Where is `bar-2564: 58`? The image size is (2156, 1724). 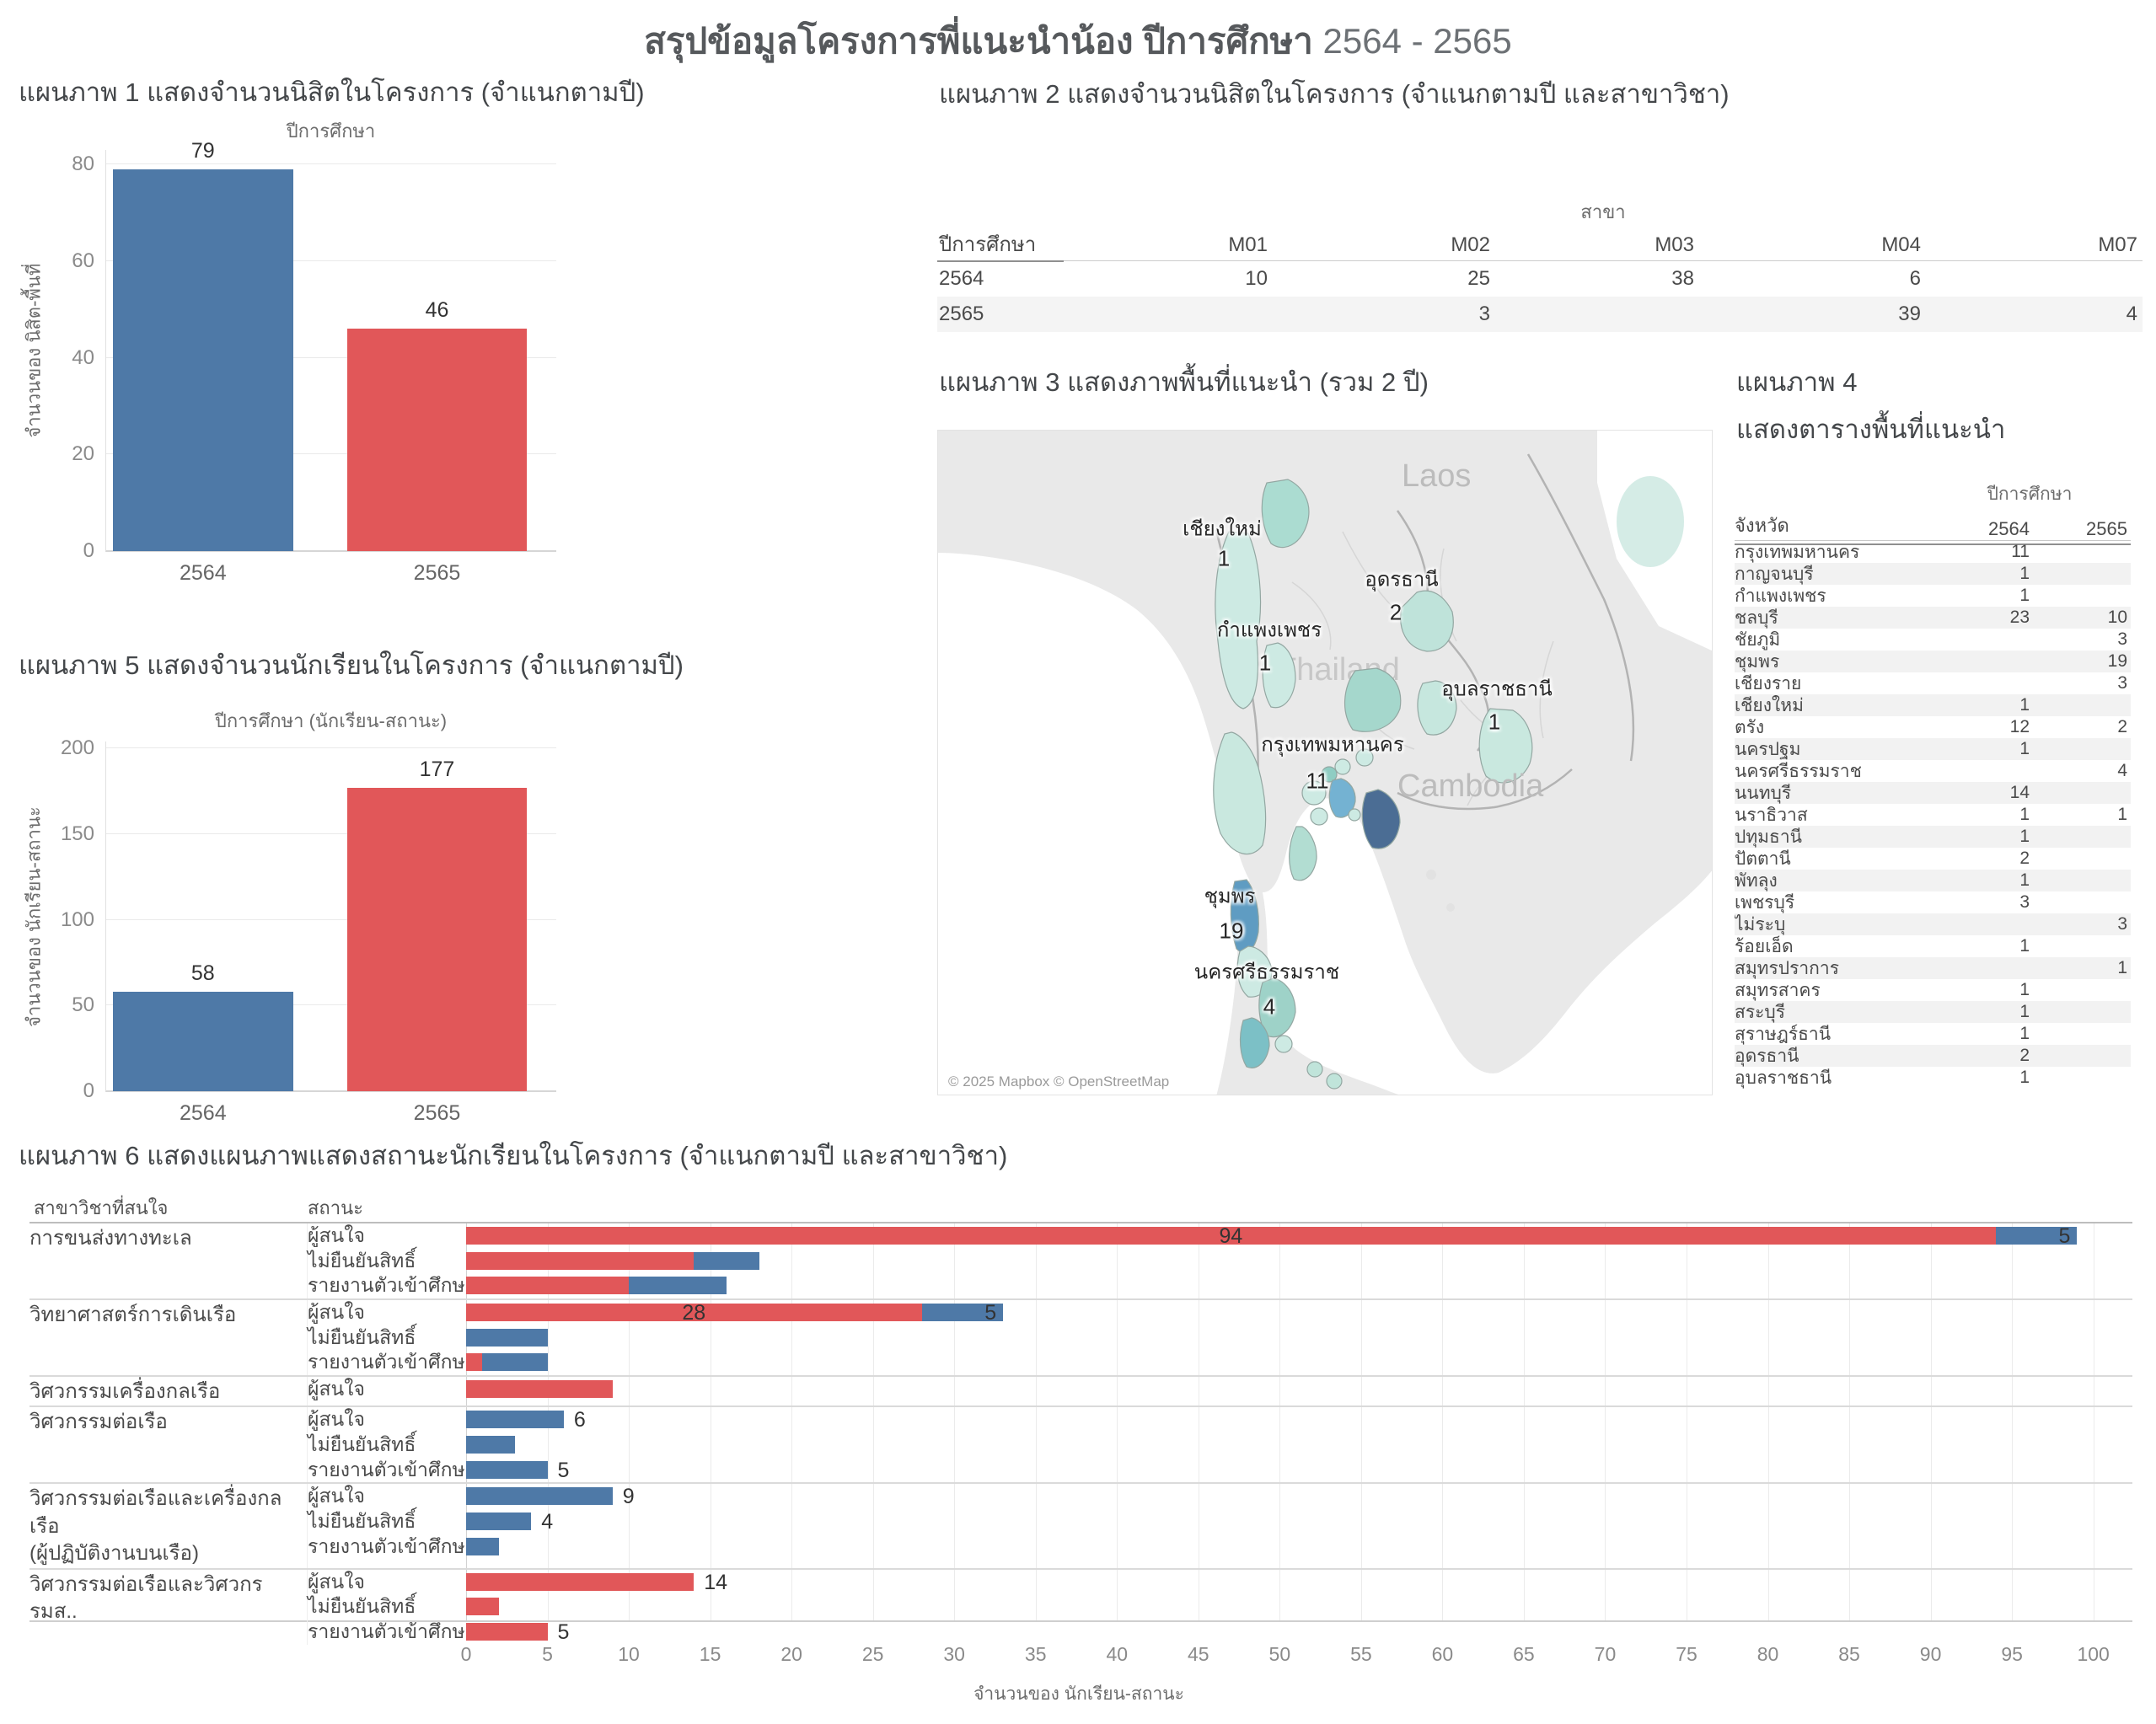
bar-2564: 58 is located at coordinates (203, 1026).